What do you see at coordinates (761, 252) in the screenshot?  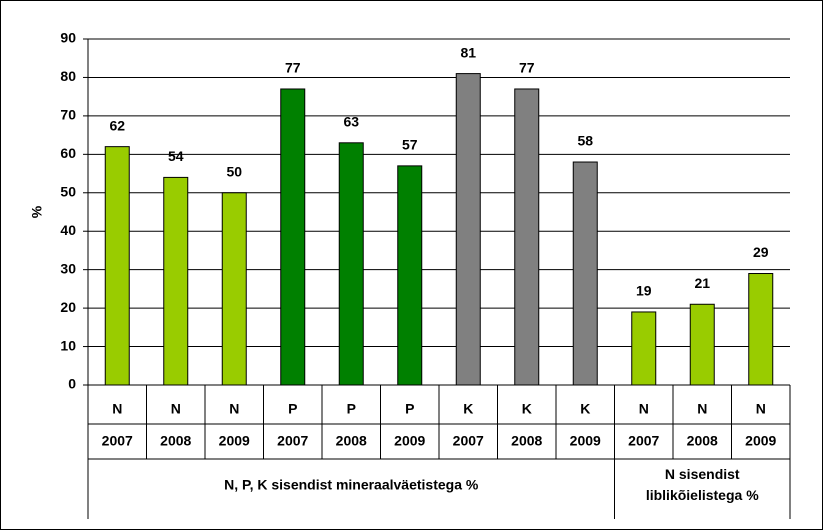 I see `data-label: 29` at bounding box center [761, 252].